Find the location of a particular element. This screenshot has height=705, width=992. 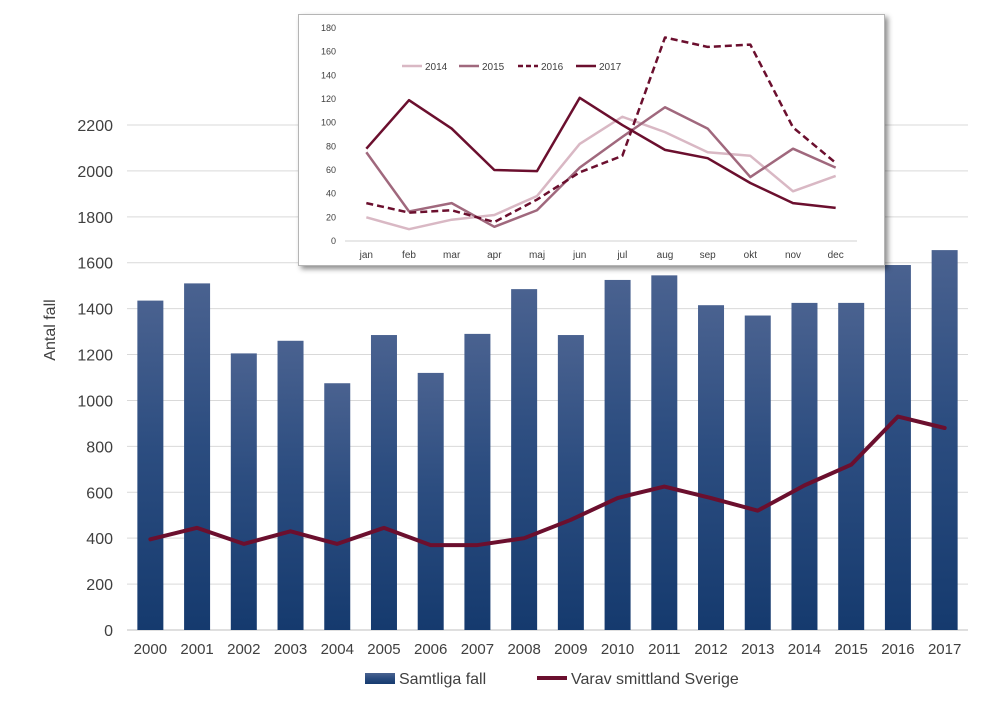

x-tick-label: 2004 is located at coordinates (337, 649).